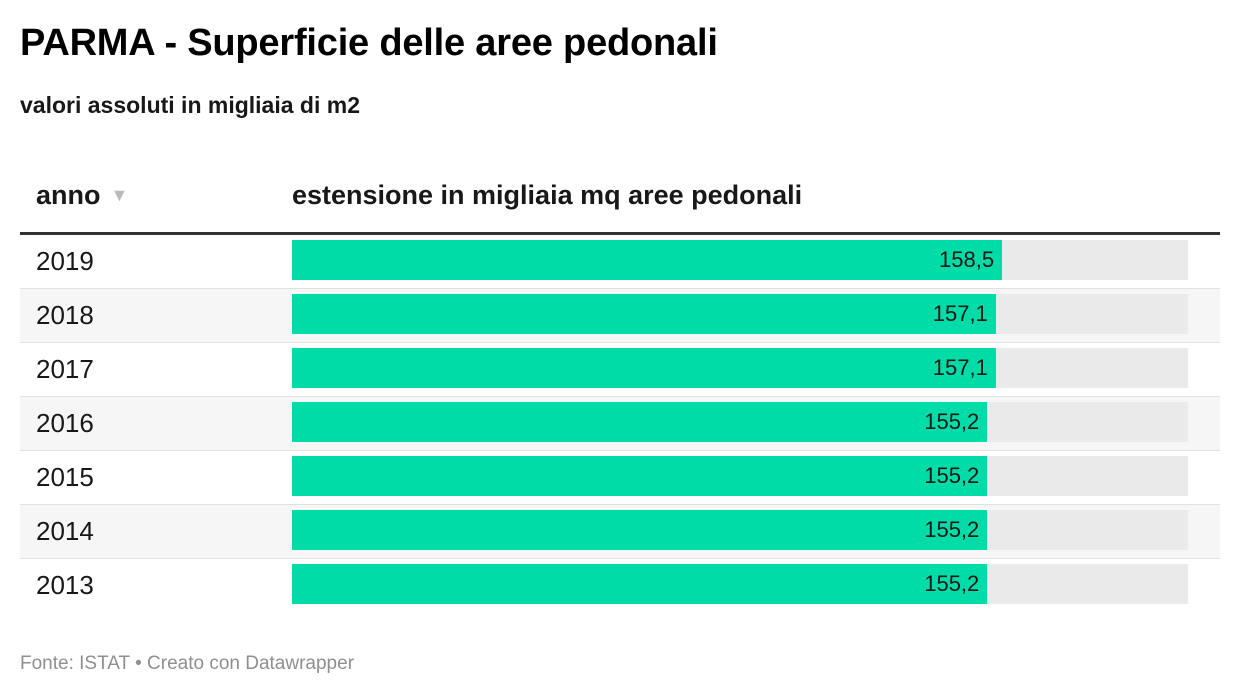 Image resolution: width=1240 pixels, height=698 pixels. Describe the element at coordinates (65, 531) in the screenshot. I see `year-cell: 2014` at that location.